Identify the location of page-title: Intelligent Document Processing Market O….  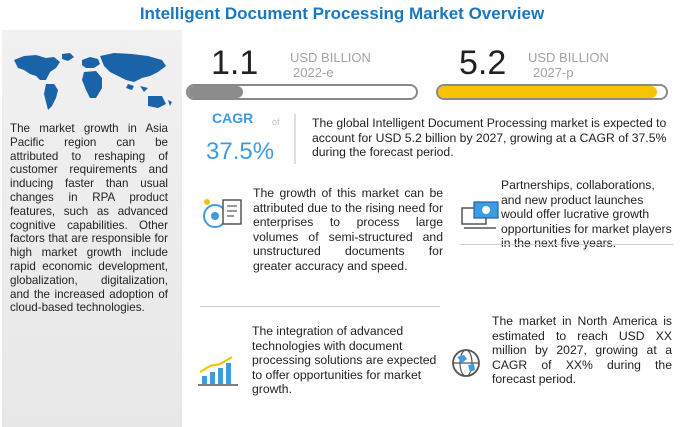
(342, 13).